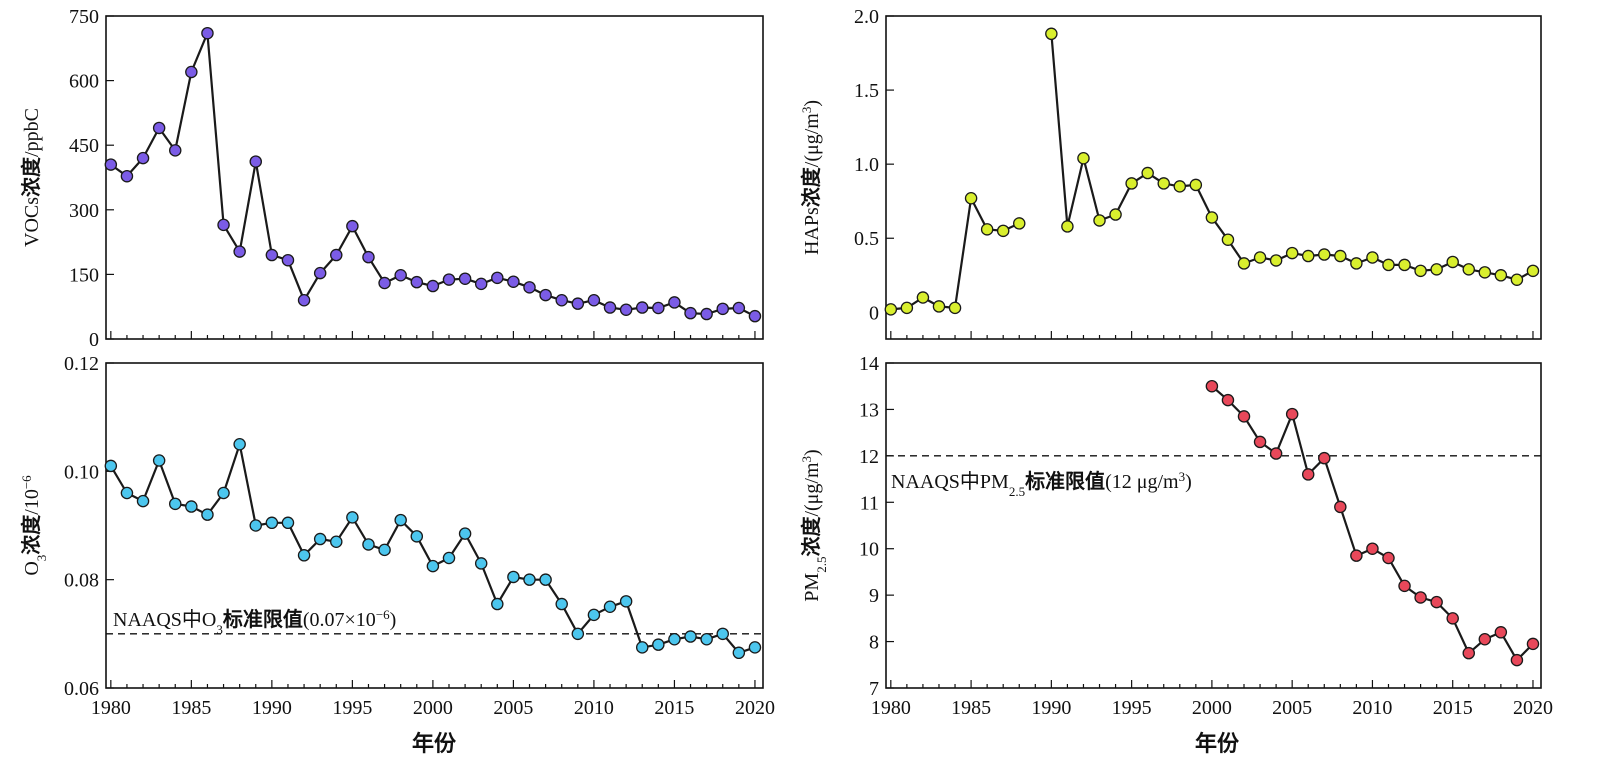 Image resolution: width=1600 pixels, height=776 pixels. I want to click on x-tick-label: 2020, so click(755, 708).